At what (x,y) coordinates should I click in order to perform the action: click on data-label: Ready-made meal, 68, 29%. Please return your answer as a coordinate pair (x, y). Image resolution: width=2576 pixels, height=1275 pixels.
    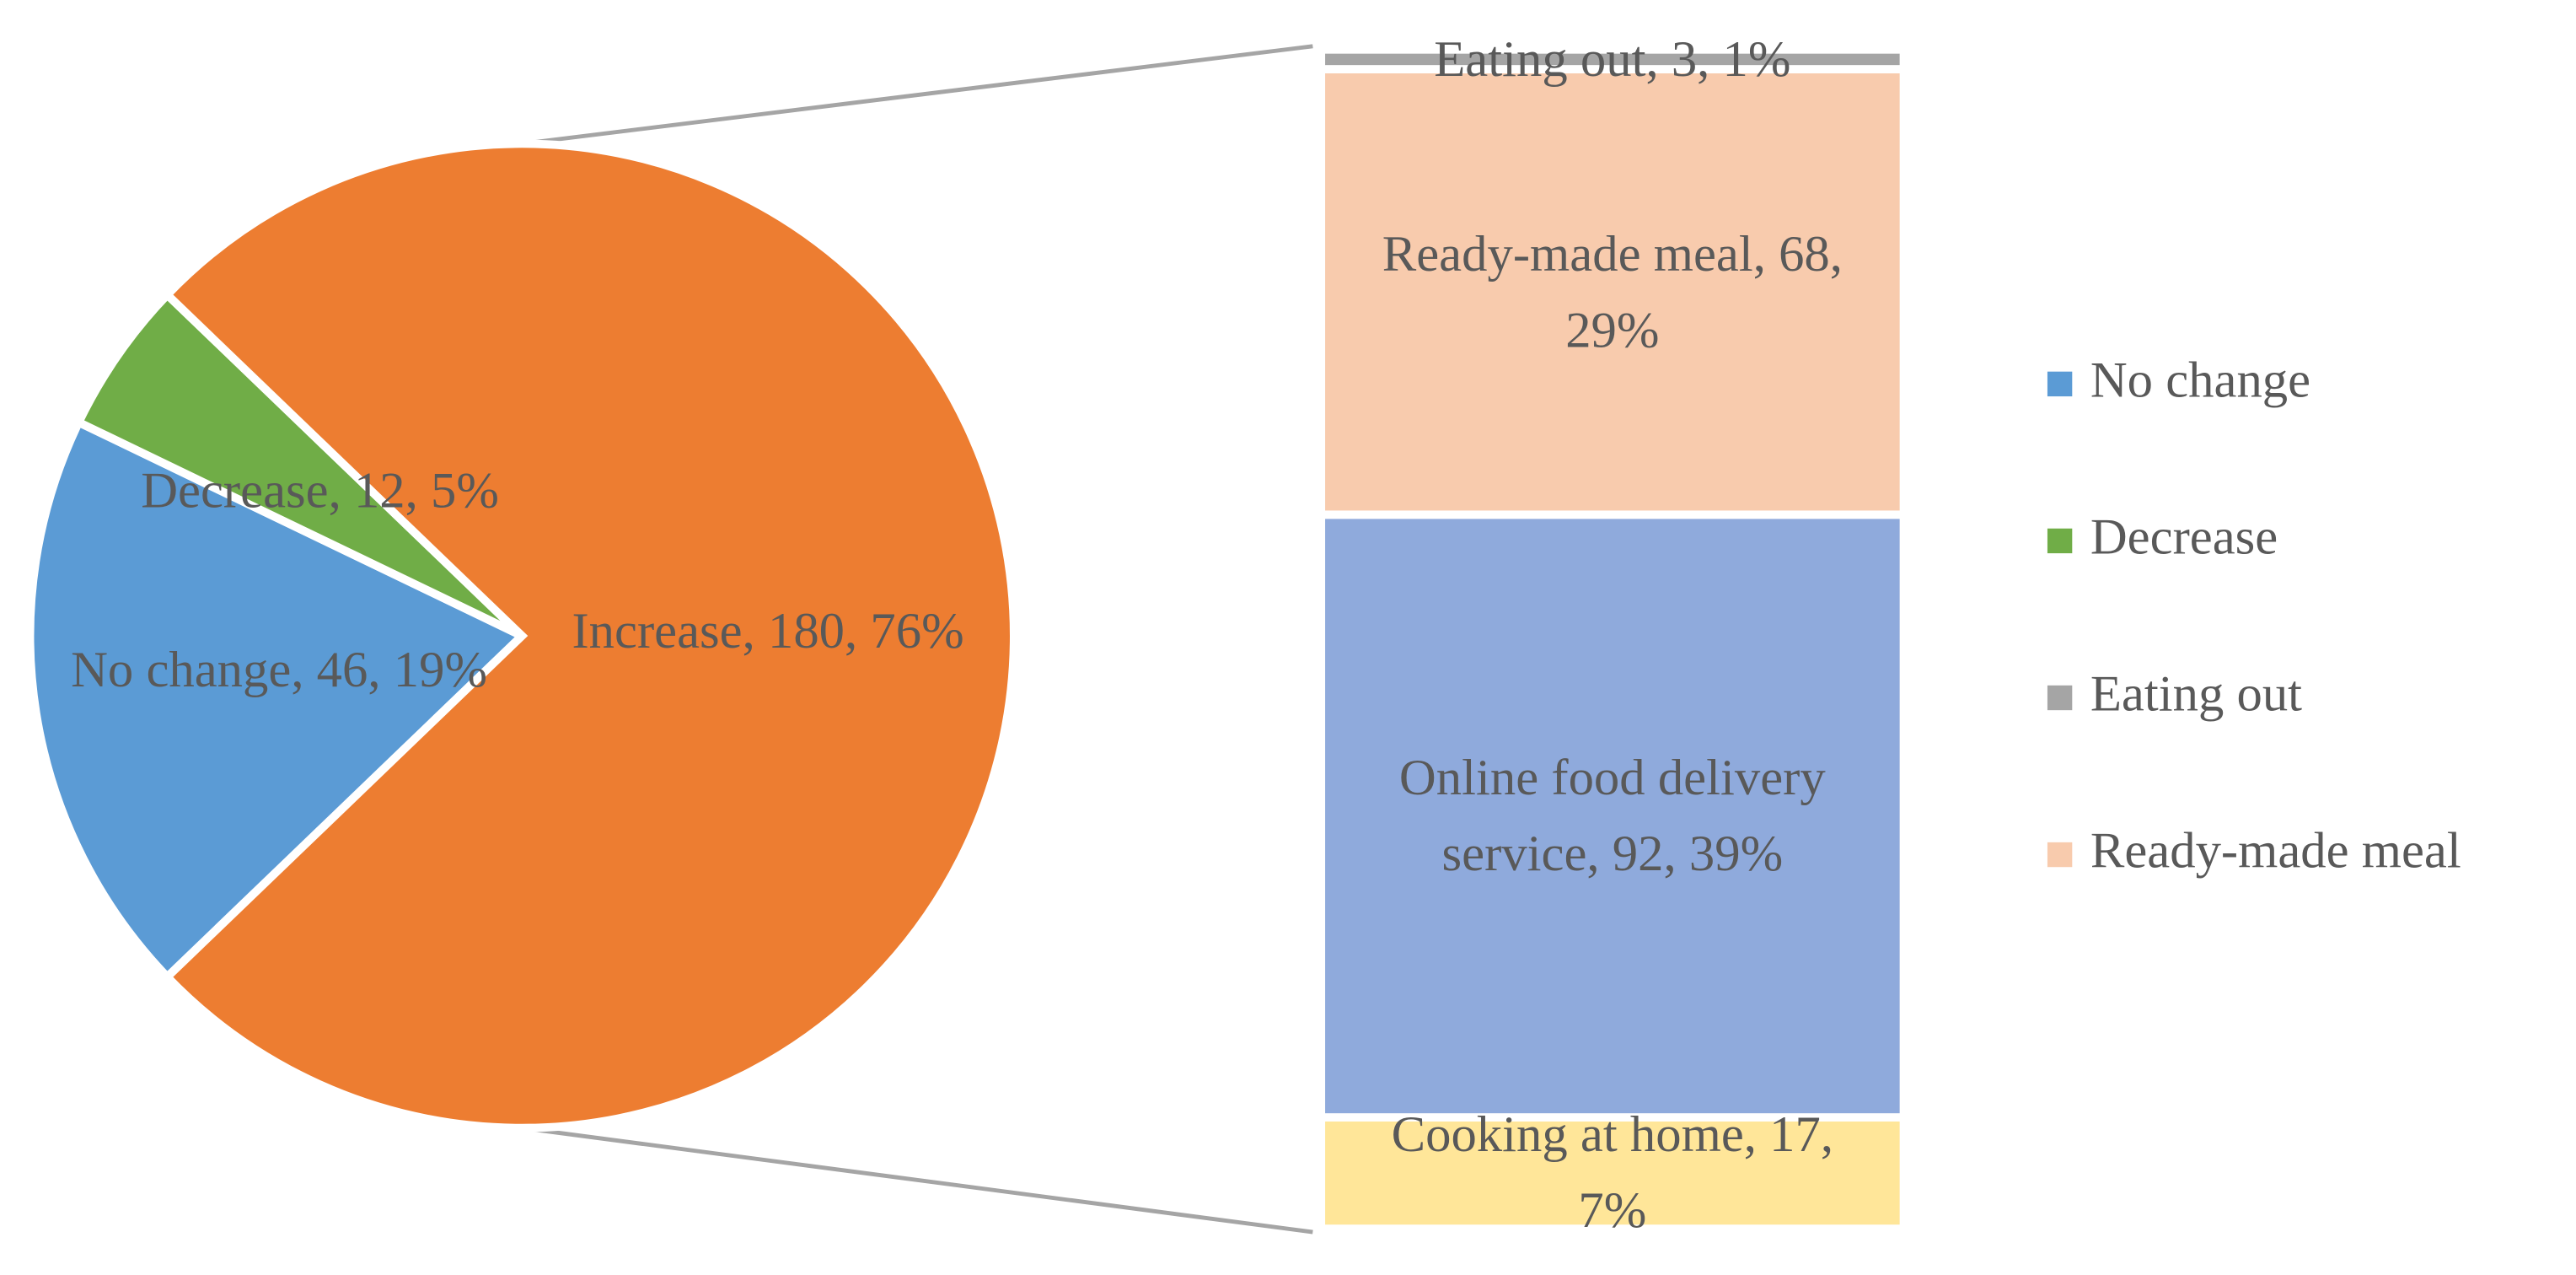
    Looking at the image, I should click on (1612, 290).